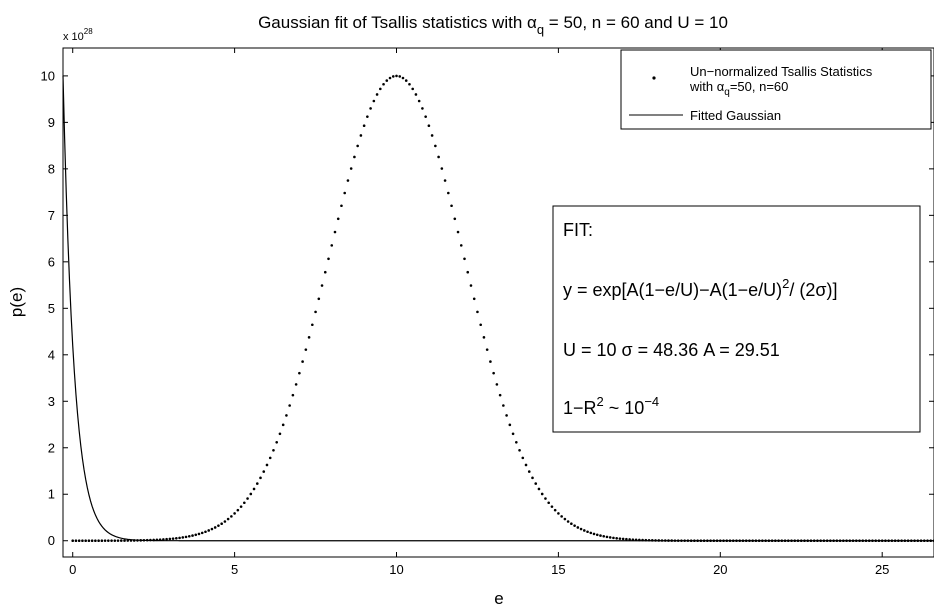 Image resolution: width=934 pixels, height=611 pixels. Describe the element at coordinates (882, 569) in the screenshot. I see `x-tick-label: 25` at that location.